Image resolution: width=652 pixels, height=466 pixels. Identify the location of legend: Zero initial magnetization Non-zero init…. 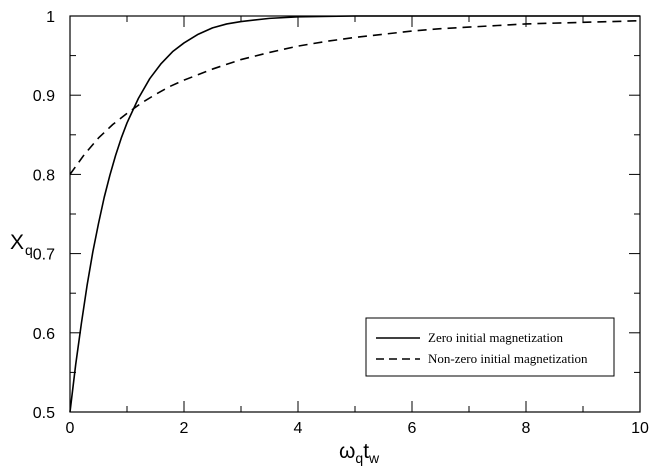
(490, 347).